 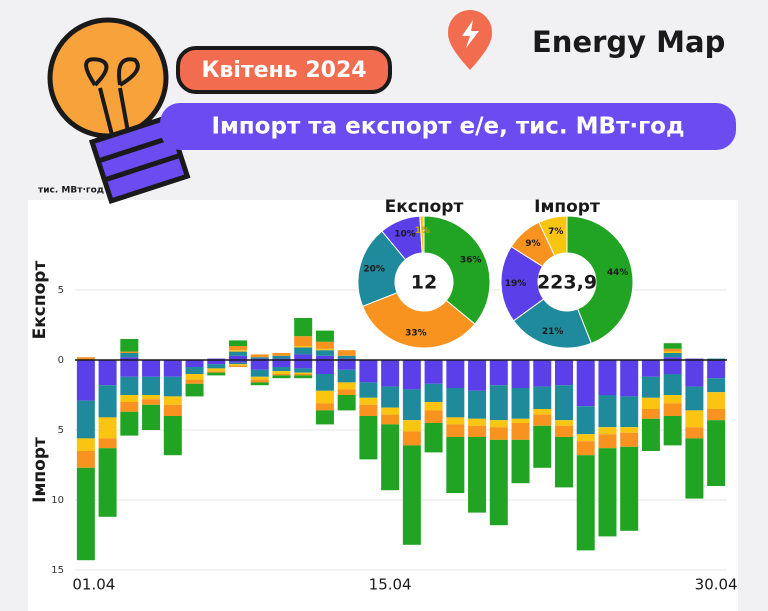 I want to click on brand: Energy Map, so click(x=628, y=42).